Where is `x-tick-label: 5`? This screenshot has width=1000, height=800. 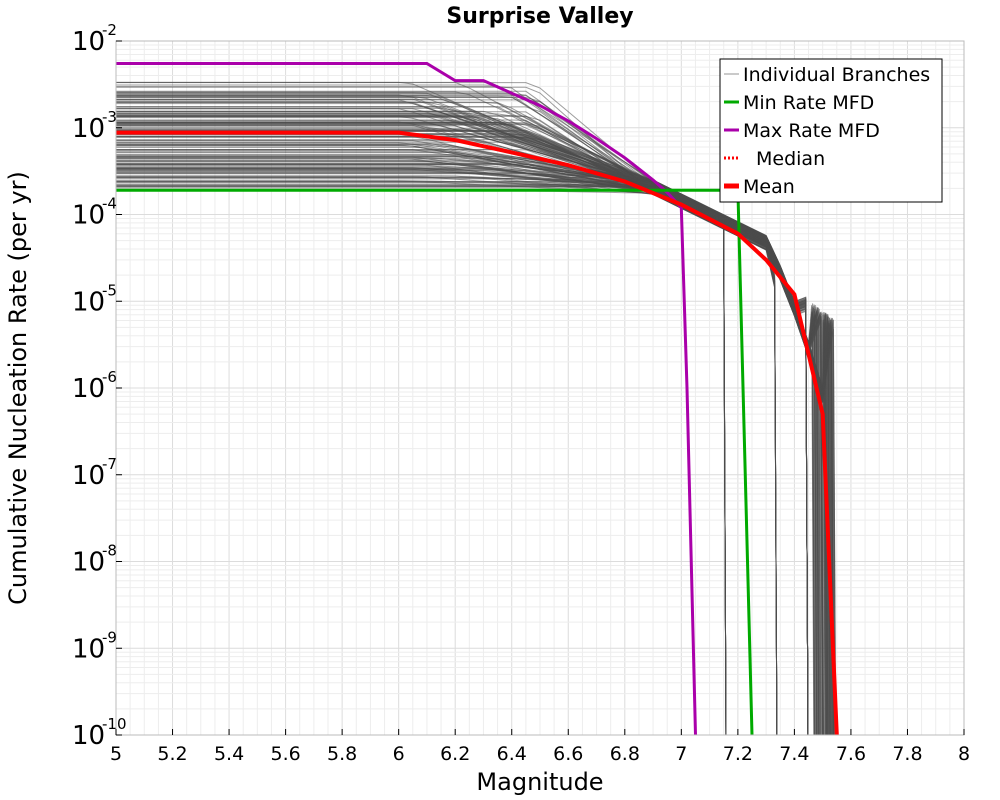
x-tick-label: 5 is located at coordinates (116, 754).